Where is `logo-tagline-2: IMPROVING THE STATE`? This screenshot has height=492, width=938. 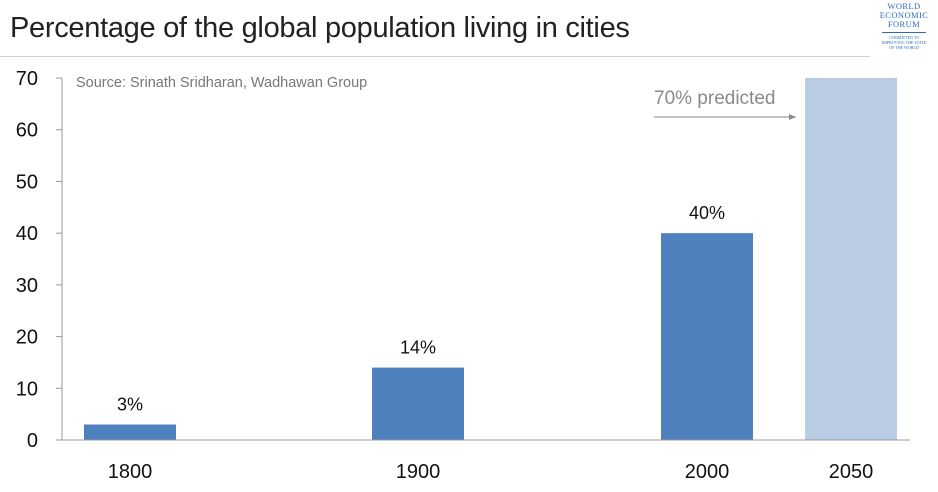
logo-tagline-2: IMPROVING THE STATE is located at coordinates (904, 42).